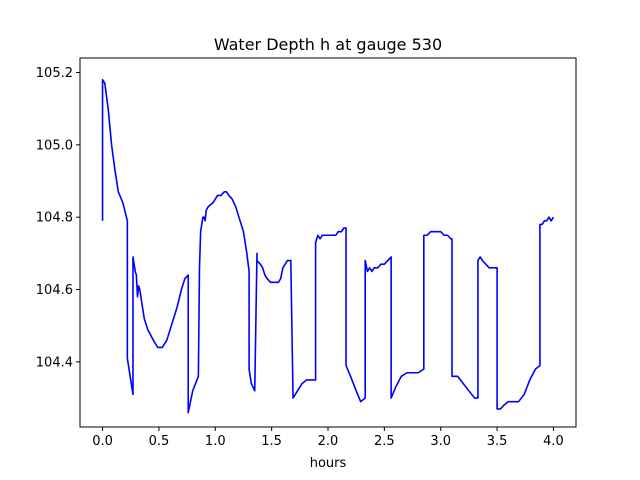 The image size is (640, 480). I want to click on x-tick-label: 1.0, so click(215, 441).